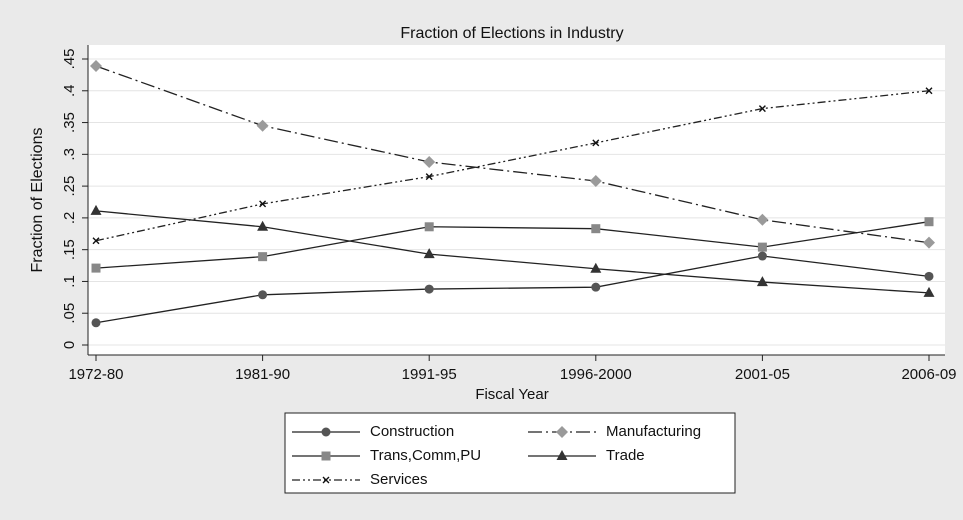 The width and height of the screenshot is (963, 520). Describe the element at coordinates (69, 59) in the screenshot. I see `y-tick-label: .45` at that location.